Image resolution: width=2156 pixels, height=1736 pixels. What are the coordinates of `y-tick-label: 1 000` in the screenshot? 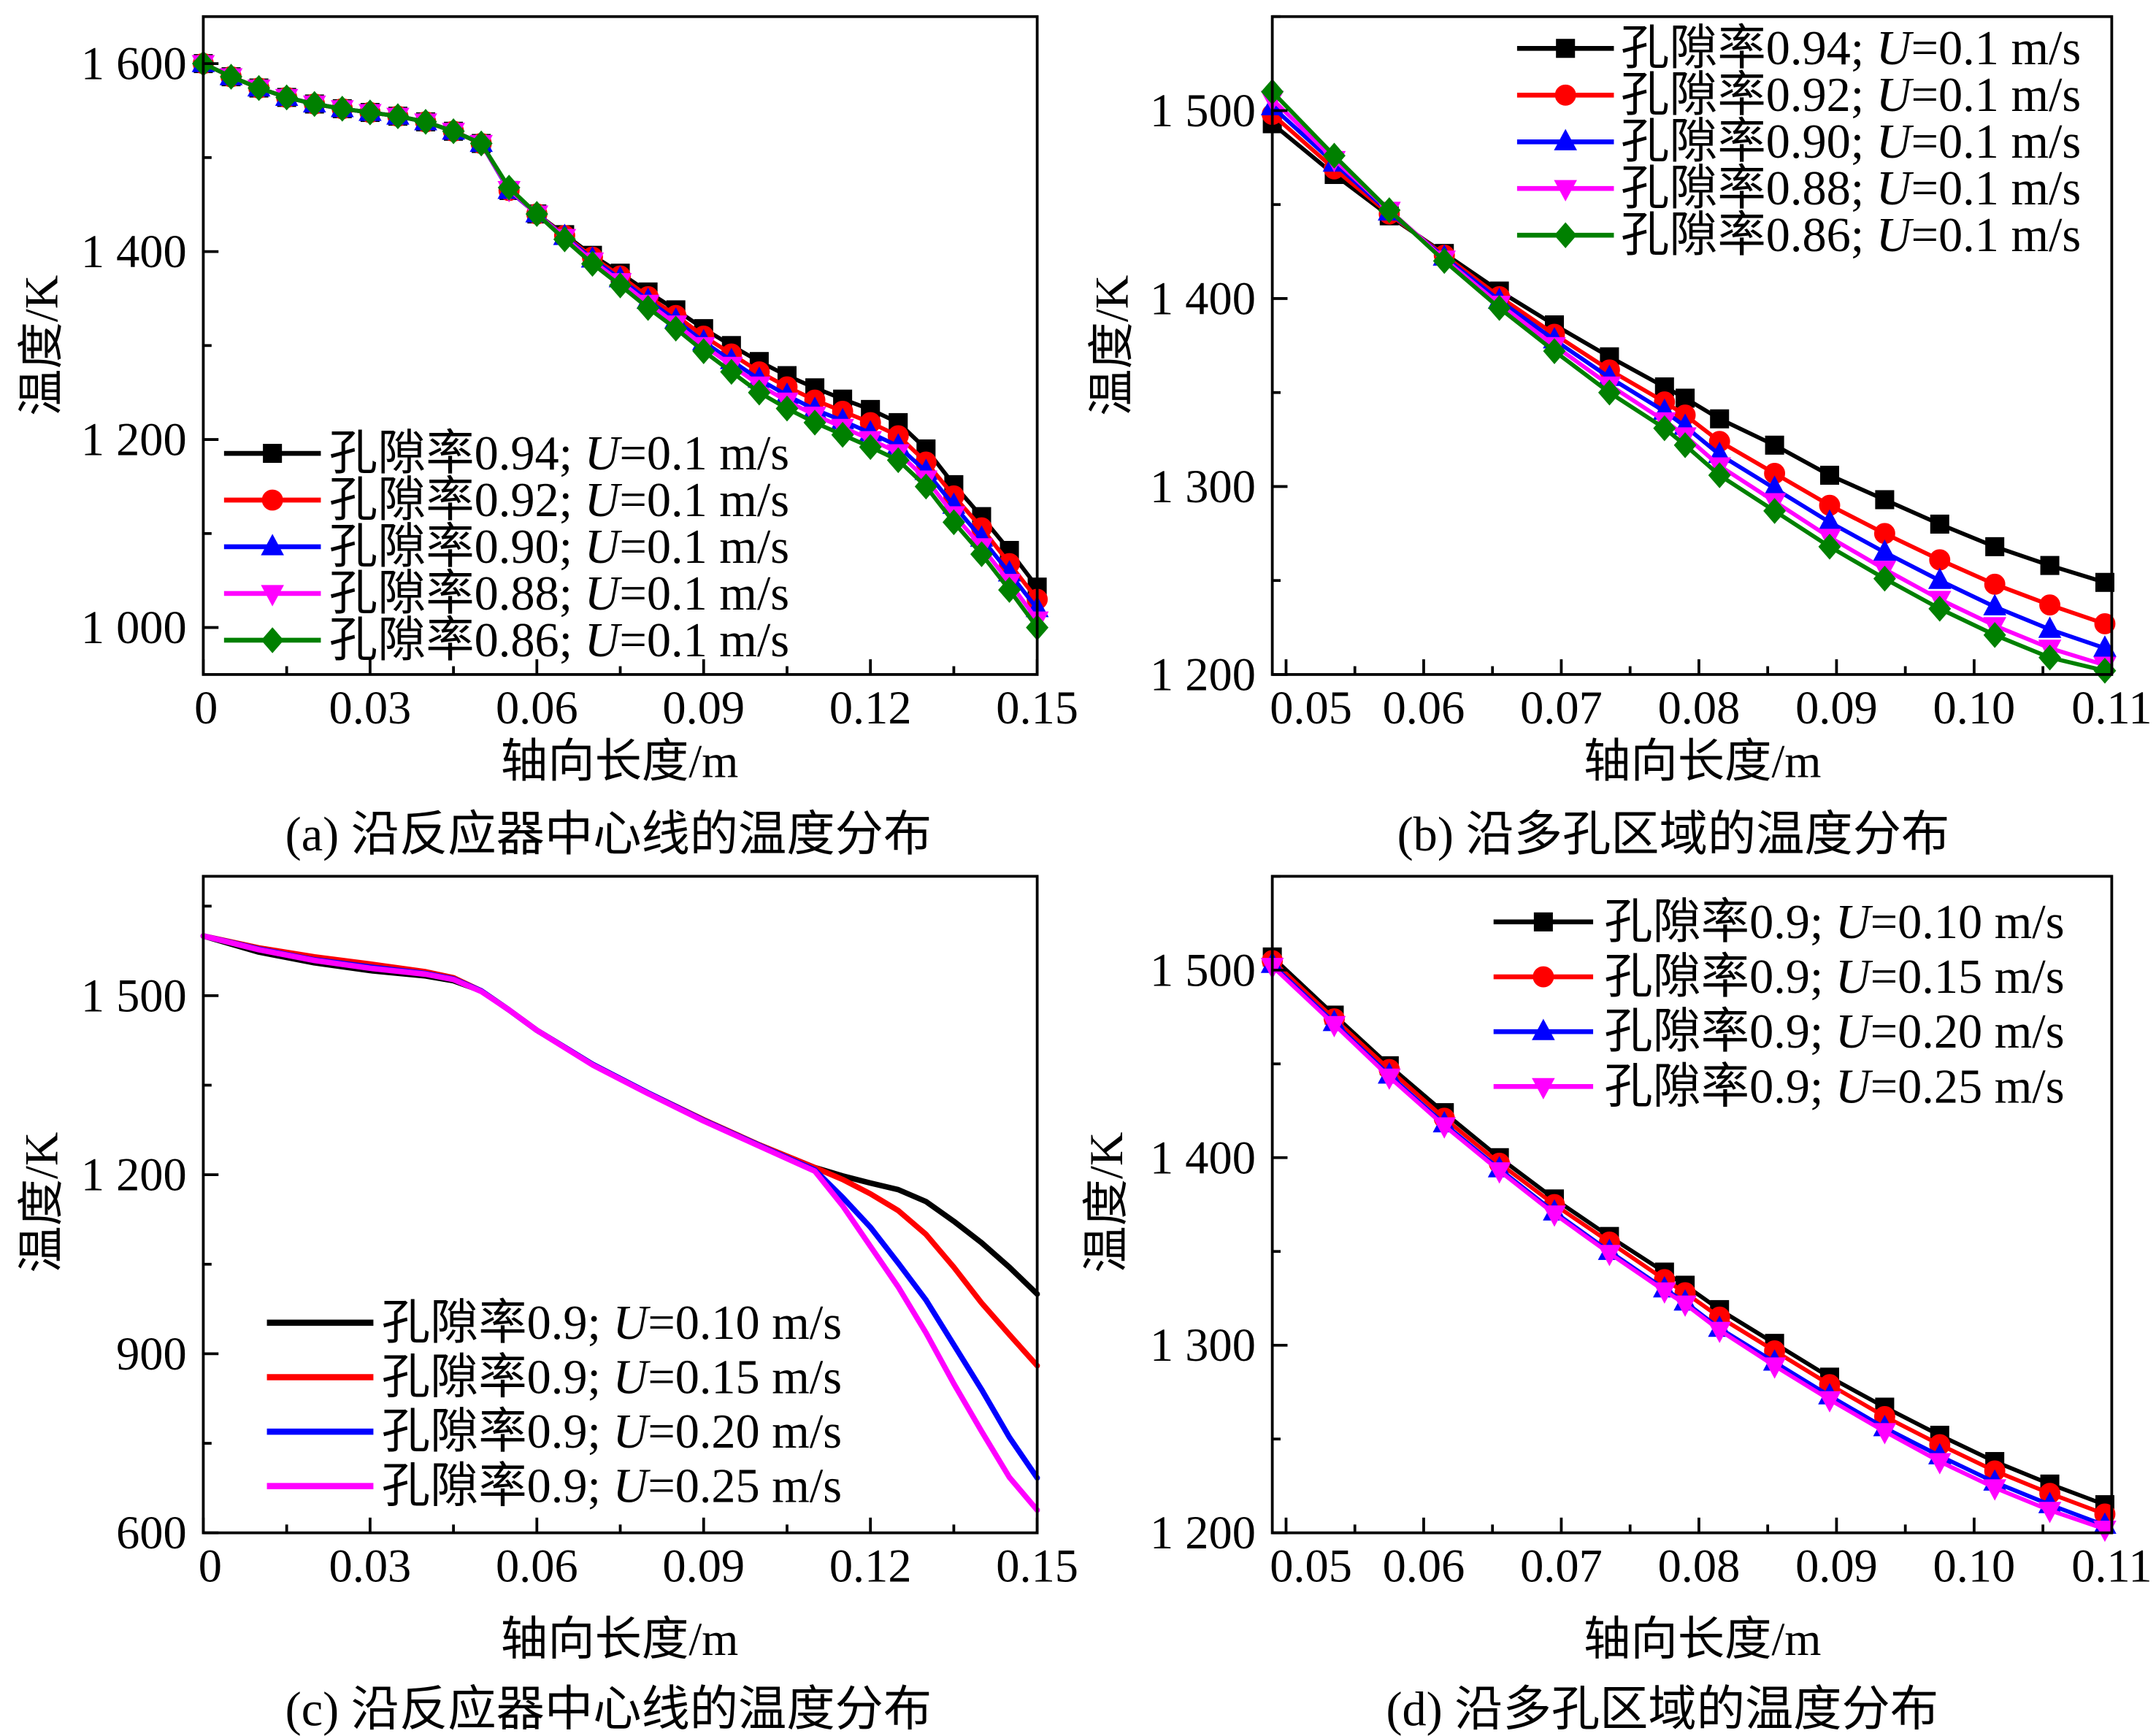 It's located at (134, 627).